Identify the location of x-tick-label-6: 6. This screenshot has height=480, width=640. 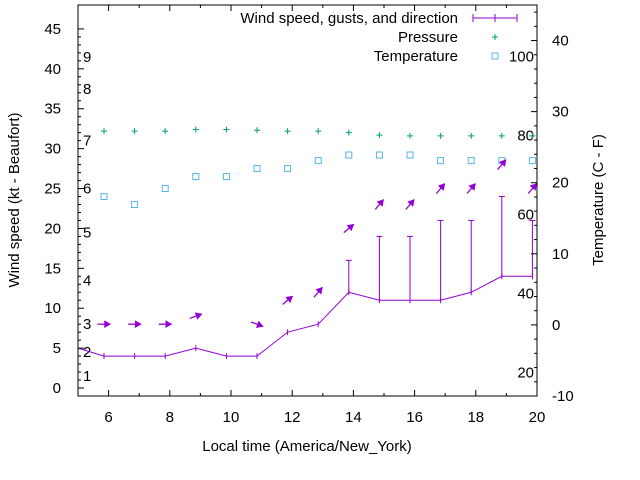
(108, 417).